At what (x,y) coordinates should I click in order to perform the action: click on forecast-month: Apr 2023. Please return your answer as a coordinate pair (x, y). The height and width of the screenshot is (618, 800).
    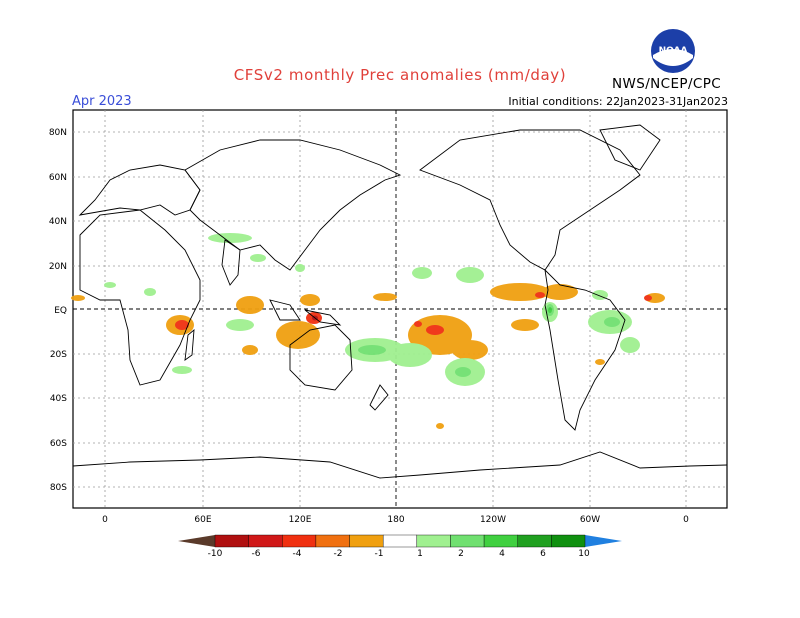
    Looking at the image, I should click on (102, 101).